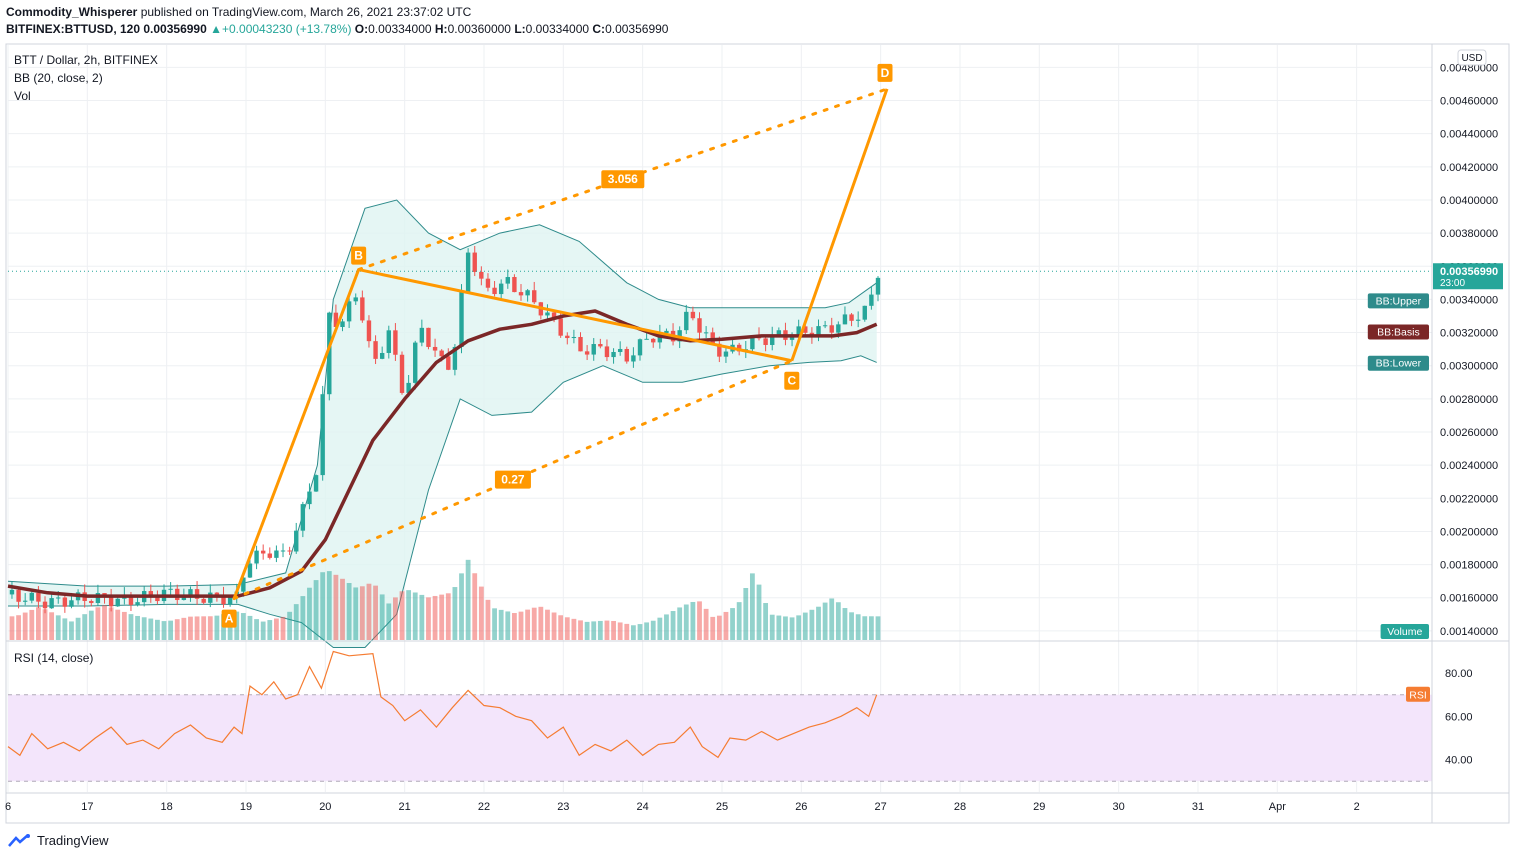  Describe the element at coordinates (623, 179) in the screenshot. I see `ratio-bd-label: 3.056` at that location.